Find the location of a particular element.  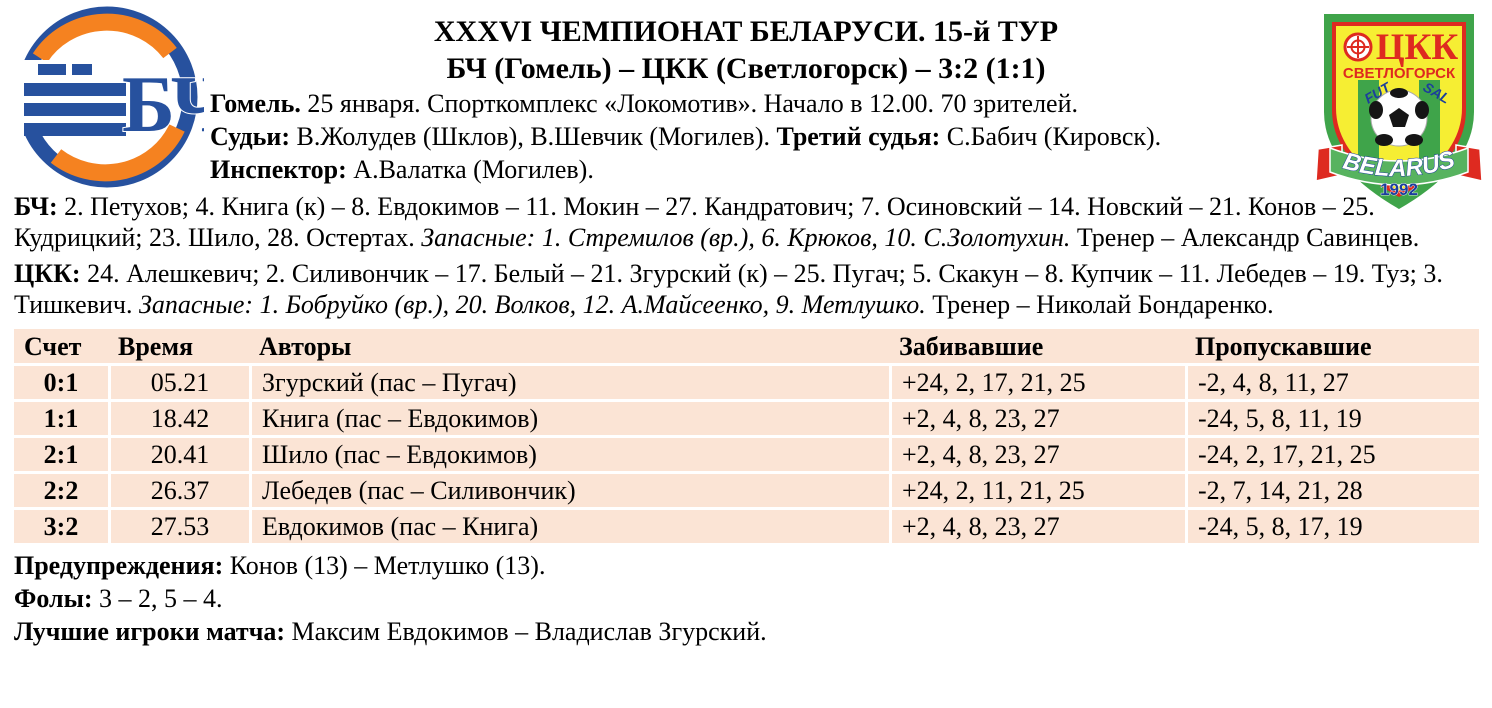

page-title: XXXVI ЧЕМПИОНАТ БЕЛАРУСИ. 15-й ТУР is located at coordinates (746, 31).